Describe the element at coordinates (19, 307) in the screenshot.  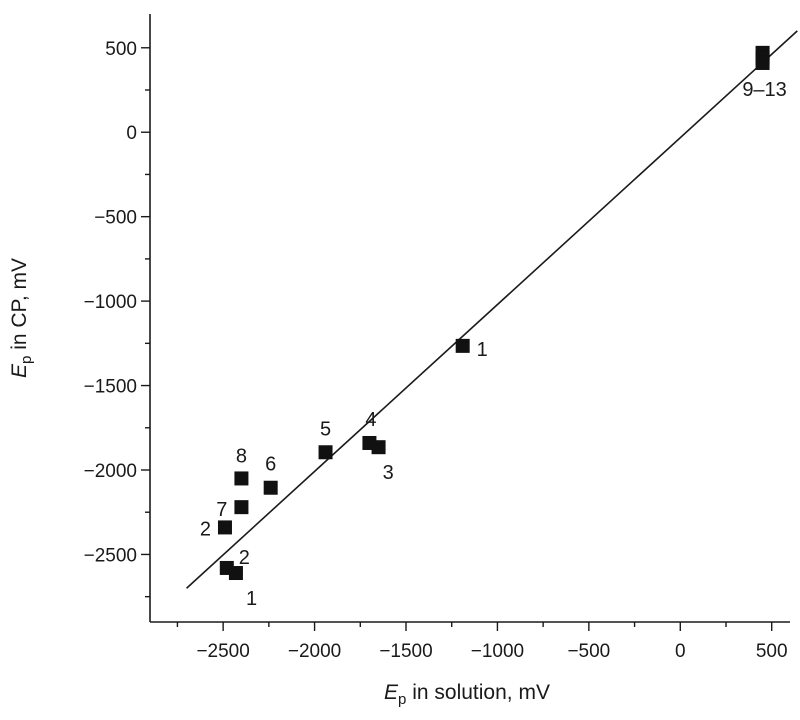
I see `y-axis-title-text: in CP, mV` at that location.